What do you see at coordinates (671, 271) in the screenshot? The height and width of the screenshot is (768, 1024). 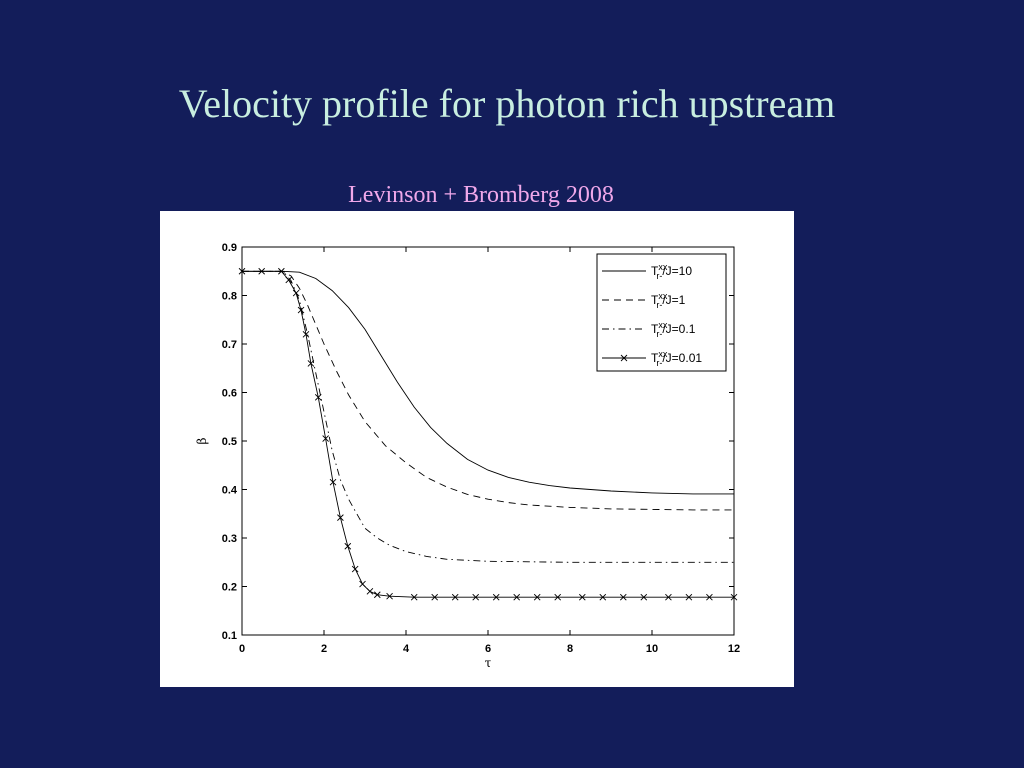 I see `legend-label: Txx r-/J=10` at bounding box center [671, 271].